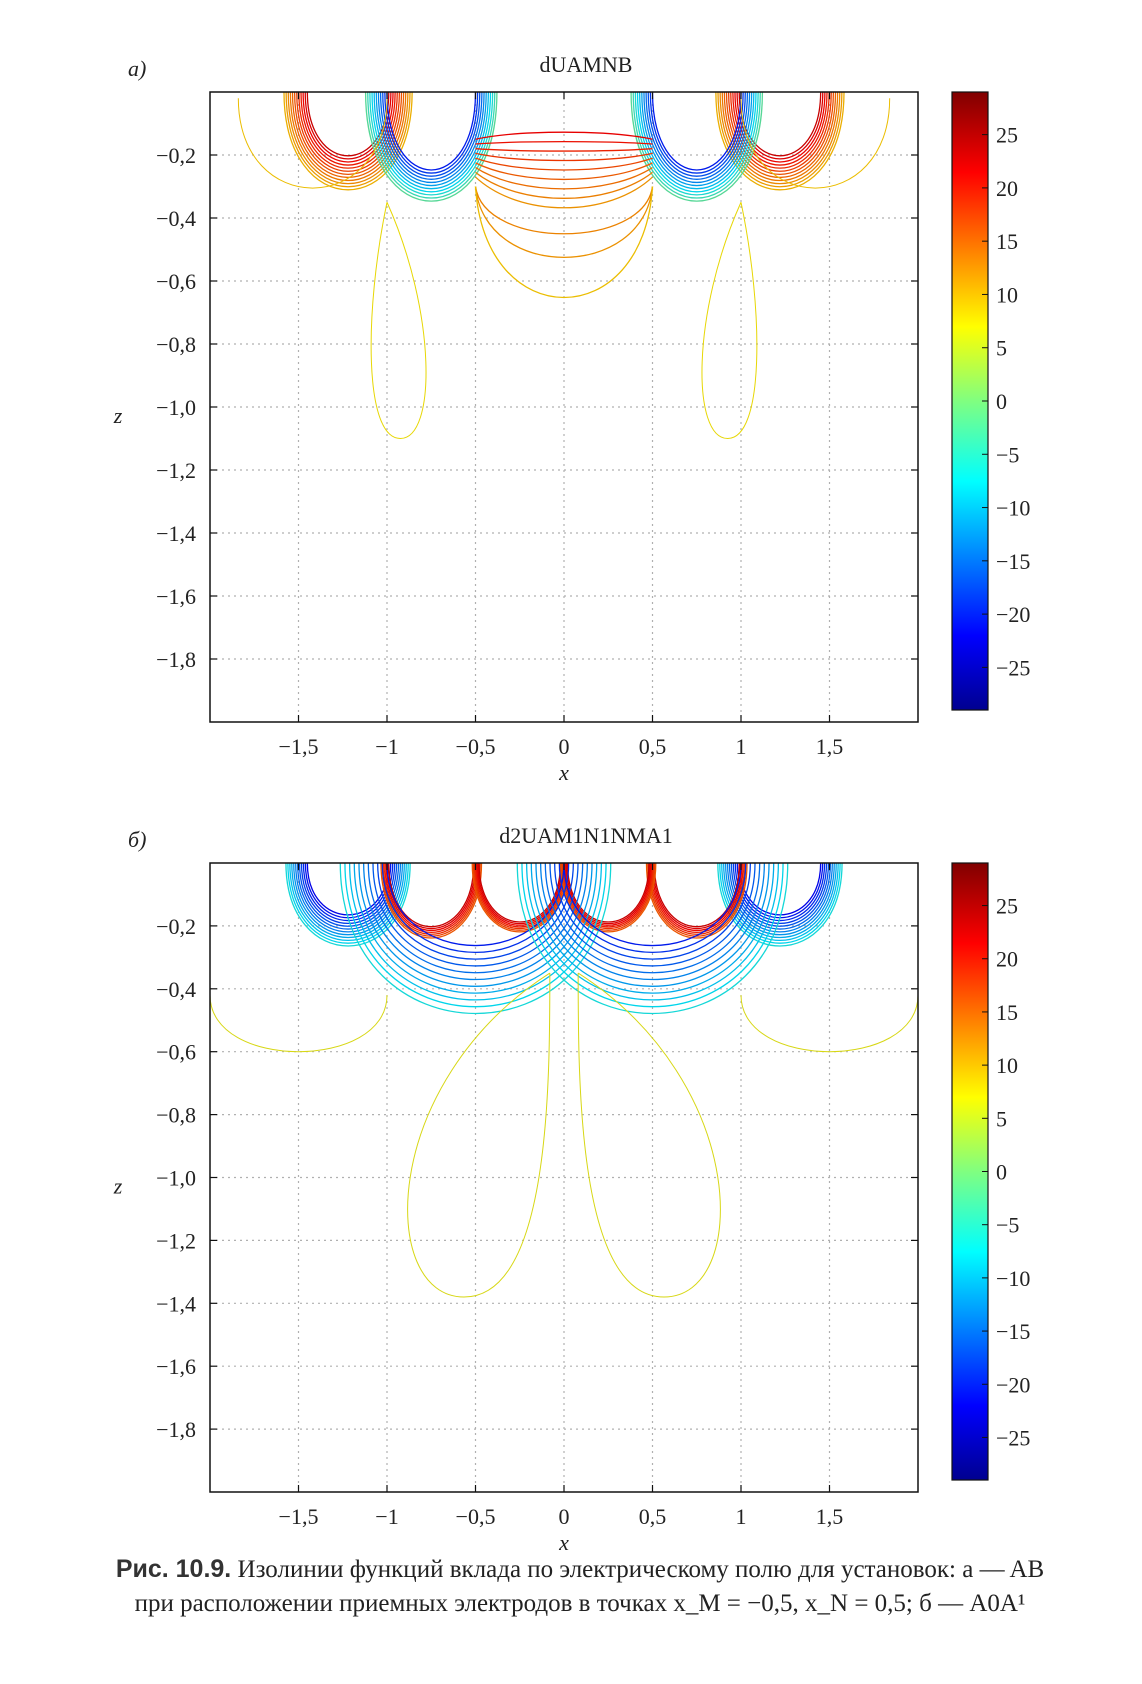 Image resolution: width=1142 pixels, height=1684 pixels. Describe the element at coordinates (386, 1516) in the screenshot. I see `x-tick-label: −1` at that location.